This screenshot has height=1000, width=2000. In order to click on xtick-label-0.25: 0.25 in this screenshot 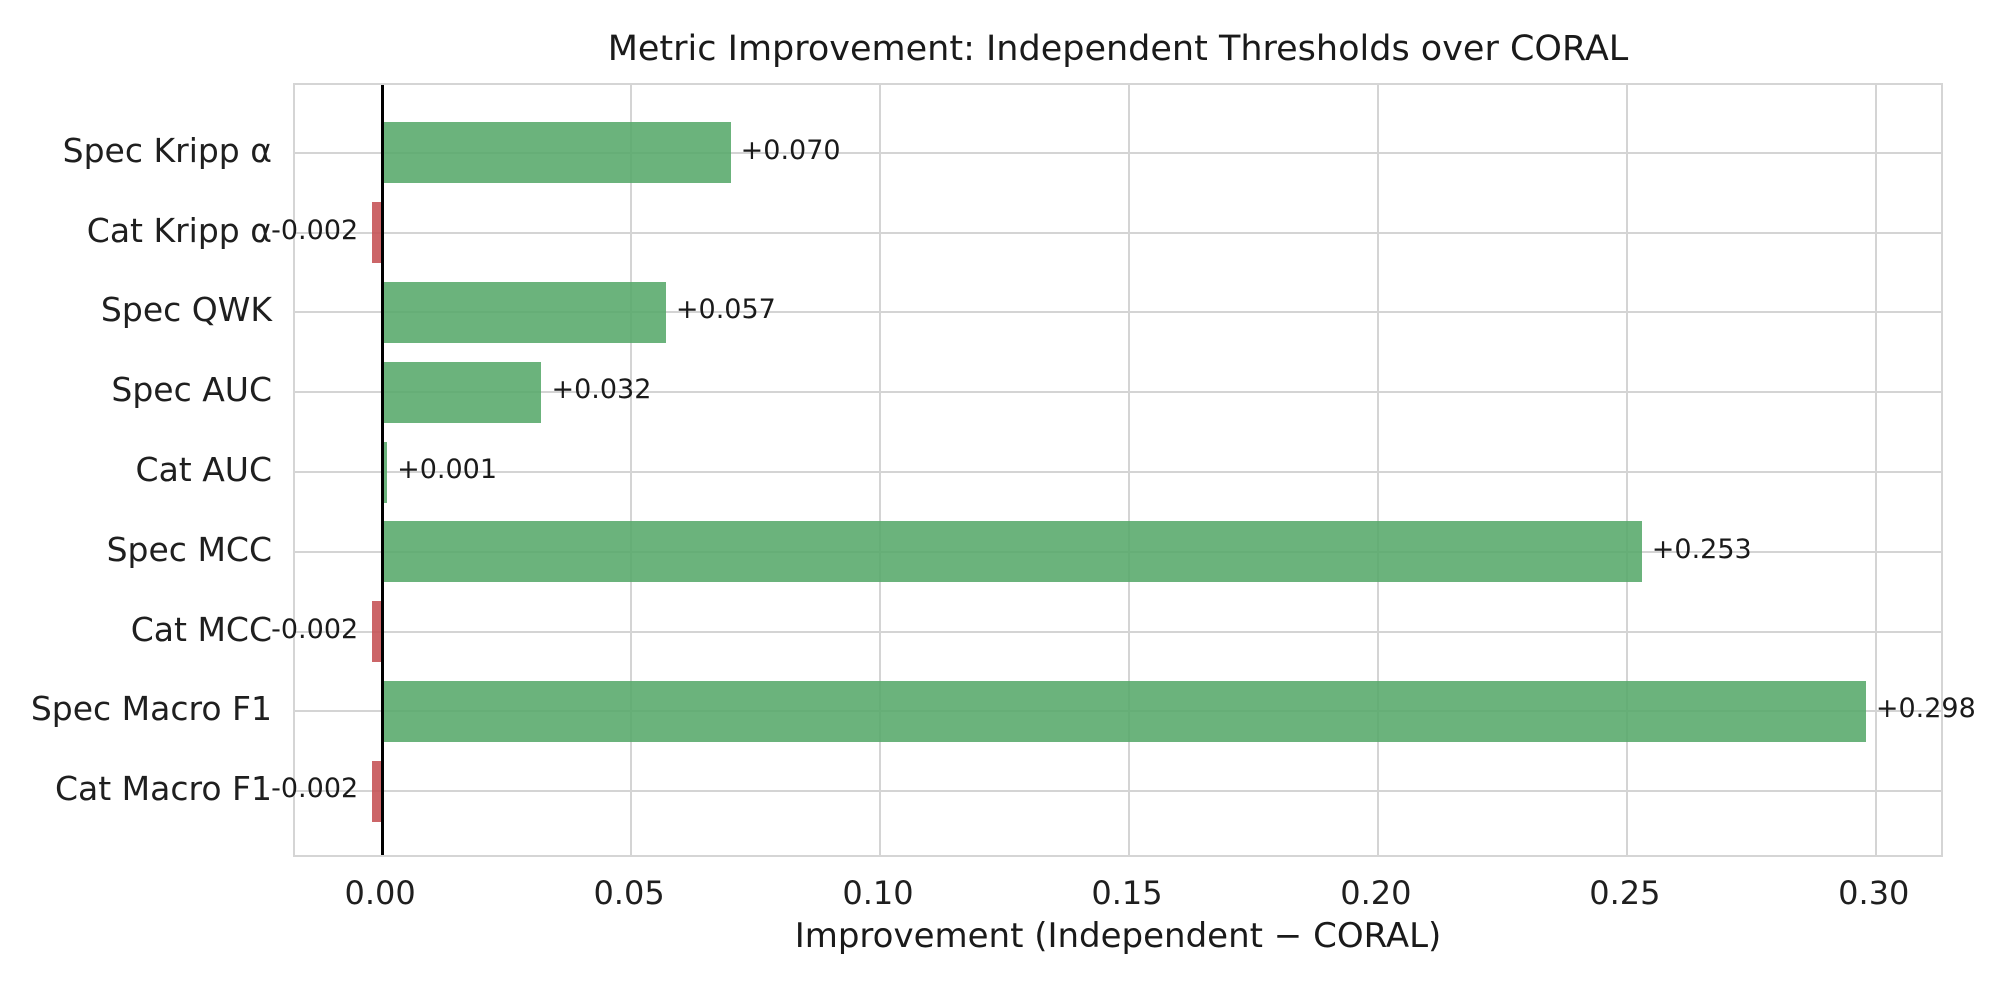, I will do `click(1625, 893)`.